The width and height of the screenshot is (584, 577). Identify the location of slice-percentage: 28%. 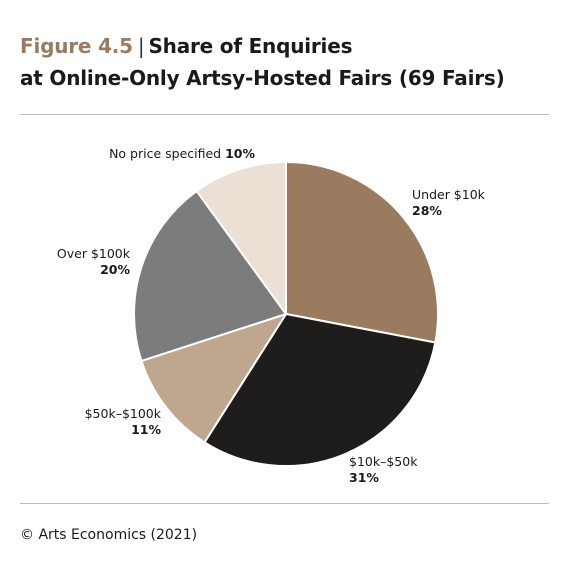
(427, 210).